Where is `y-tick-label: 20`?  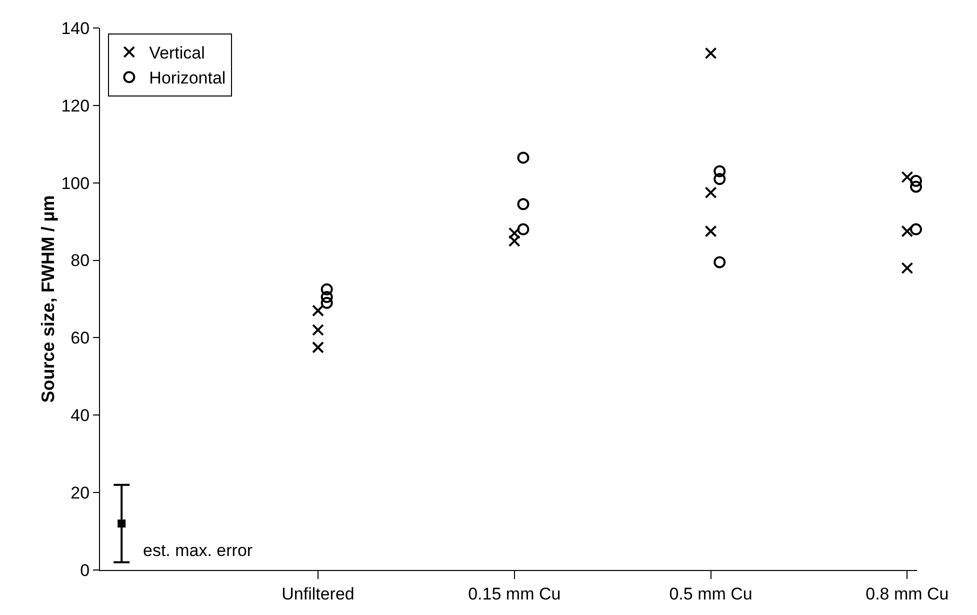 y-tick-label: 20 is located at coordinates (80, 493).